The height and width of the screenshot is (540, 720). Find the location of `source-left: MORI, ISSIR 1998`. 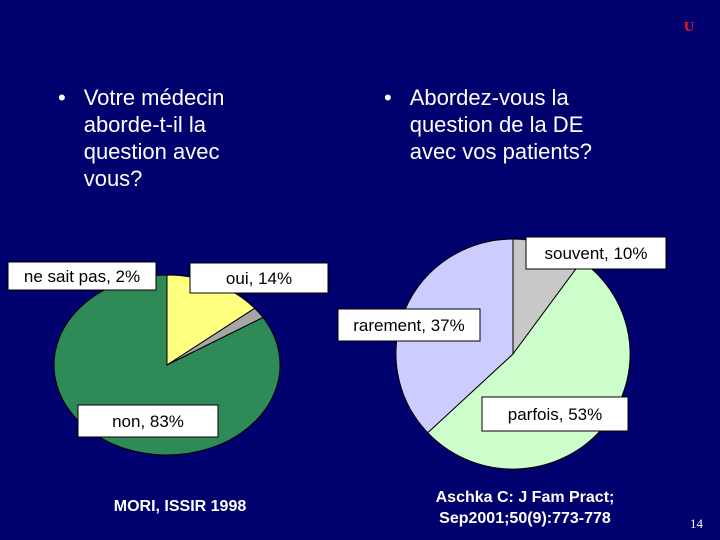

source-left: MORI, ISSIR 1998 is located at coordinates (180, 506).